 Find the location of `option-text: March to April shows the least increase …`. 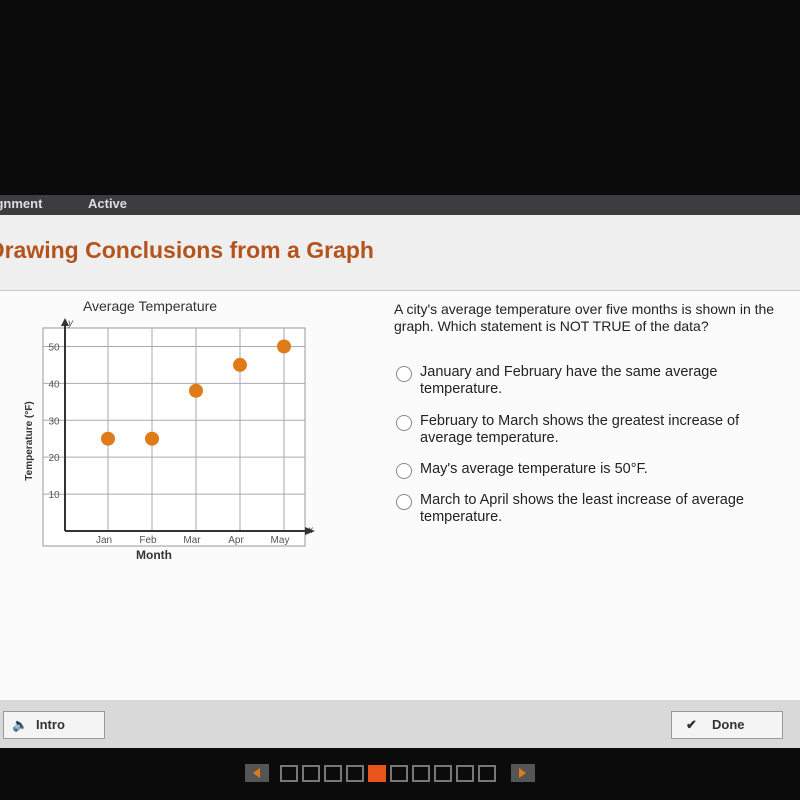

option-text: March to April shows the least increase … is located at coordinates (582, 508).